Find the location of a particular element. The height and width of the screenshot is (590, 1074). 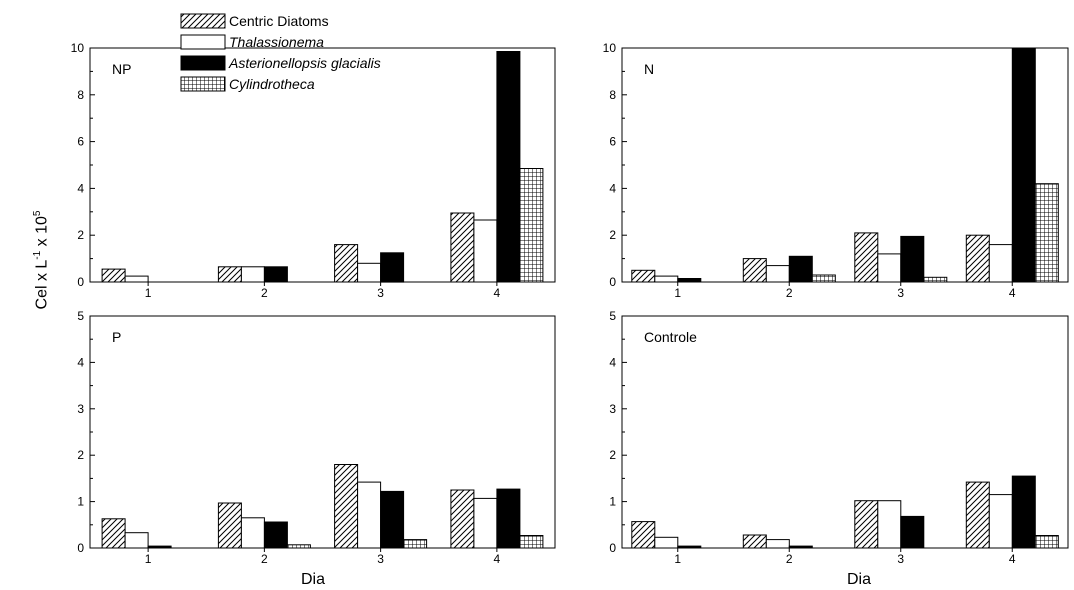

bar-p-s3-day4 is located at coordinates (508, 518).